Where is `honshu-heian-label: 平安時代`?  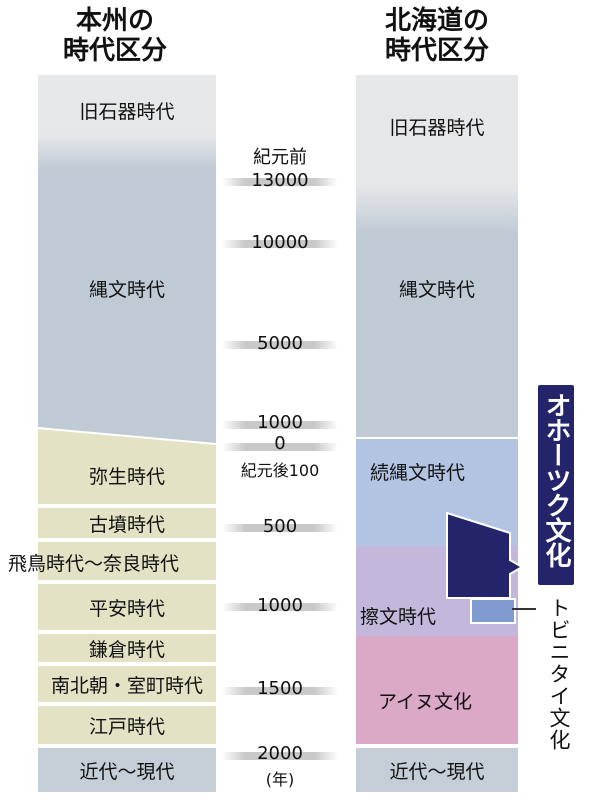 honshu-heian-label: 平安時代 is located at coordinates (126, 608).